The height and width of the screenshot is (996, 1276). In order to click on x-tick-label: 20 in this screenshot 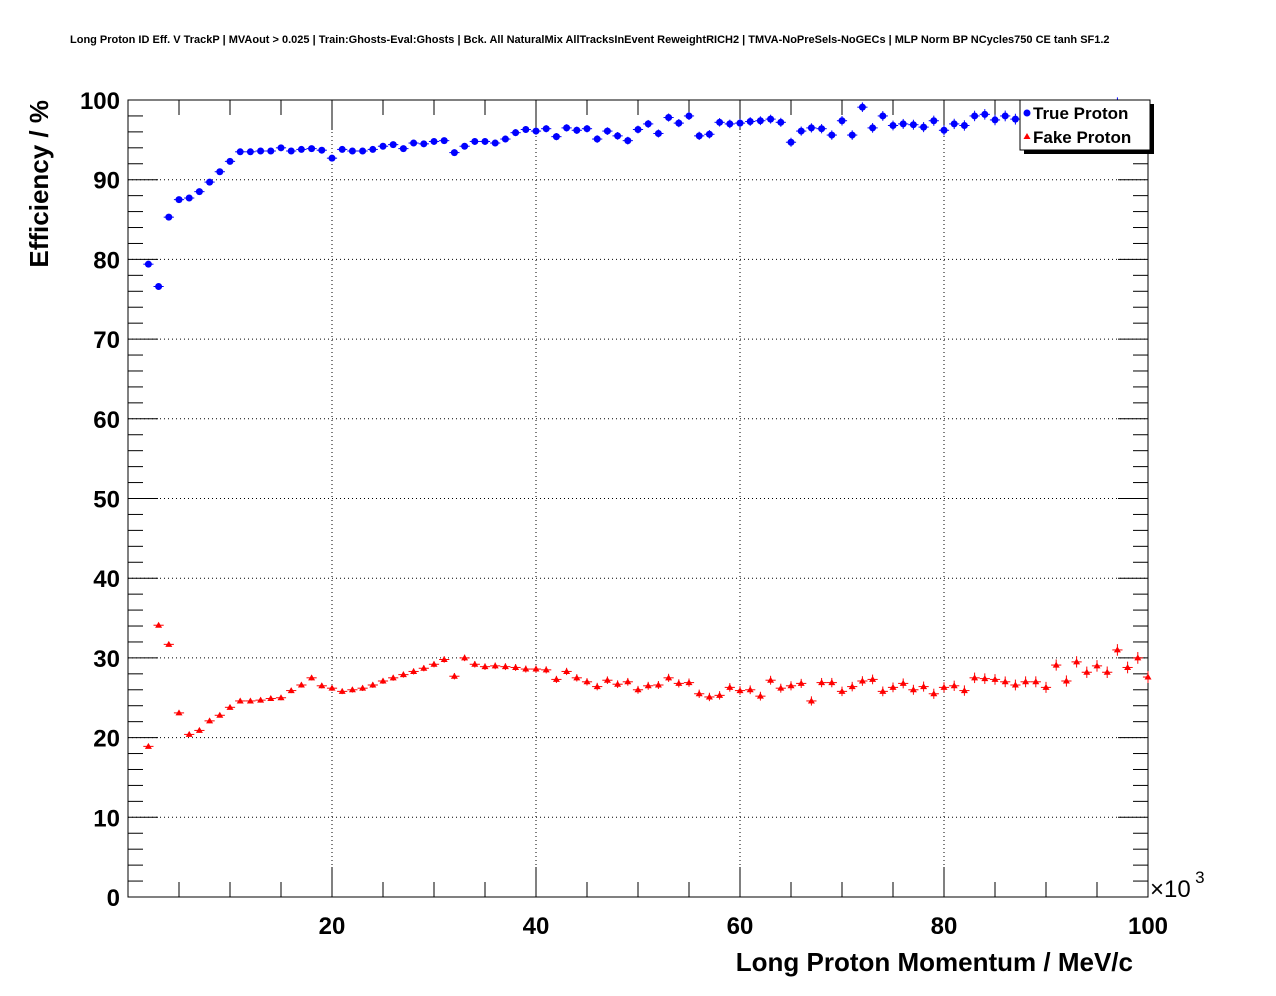, I will do `click(332, 926)`.